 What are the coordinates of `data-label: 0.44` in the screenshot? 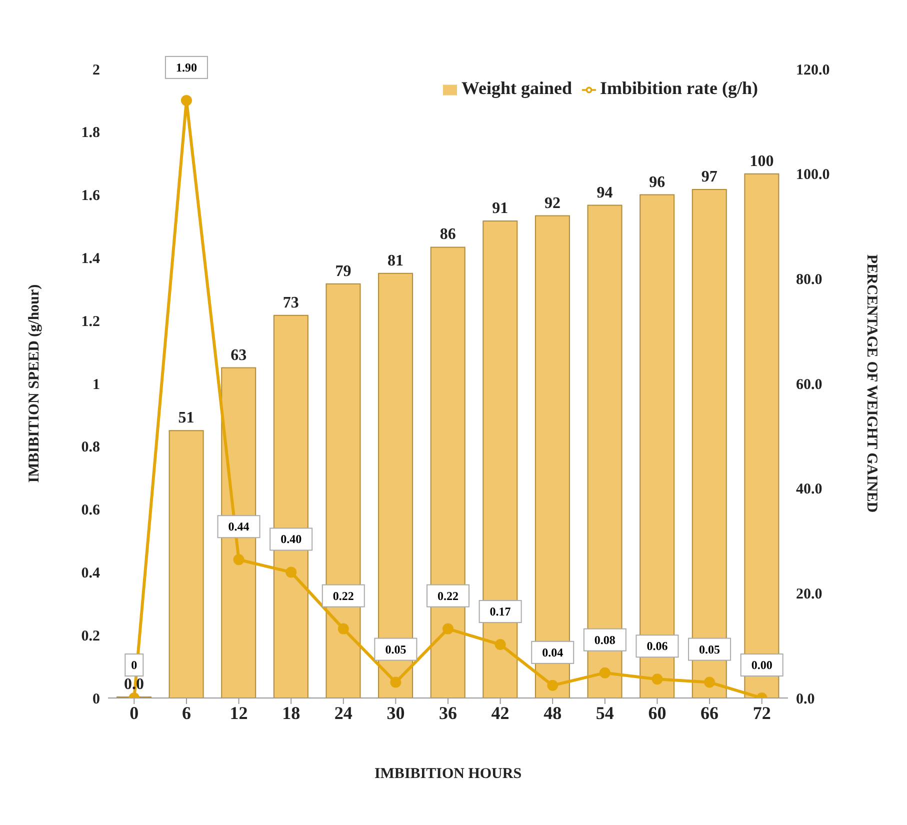 It's located at (239, 527).